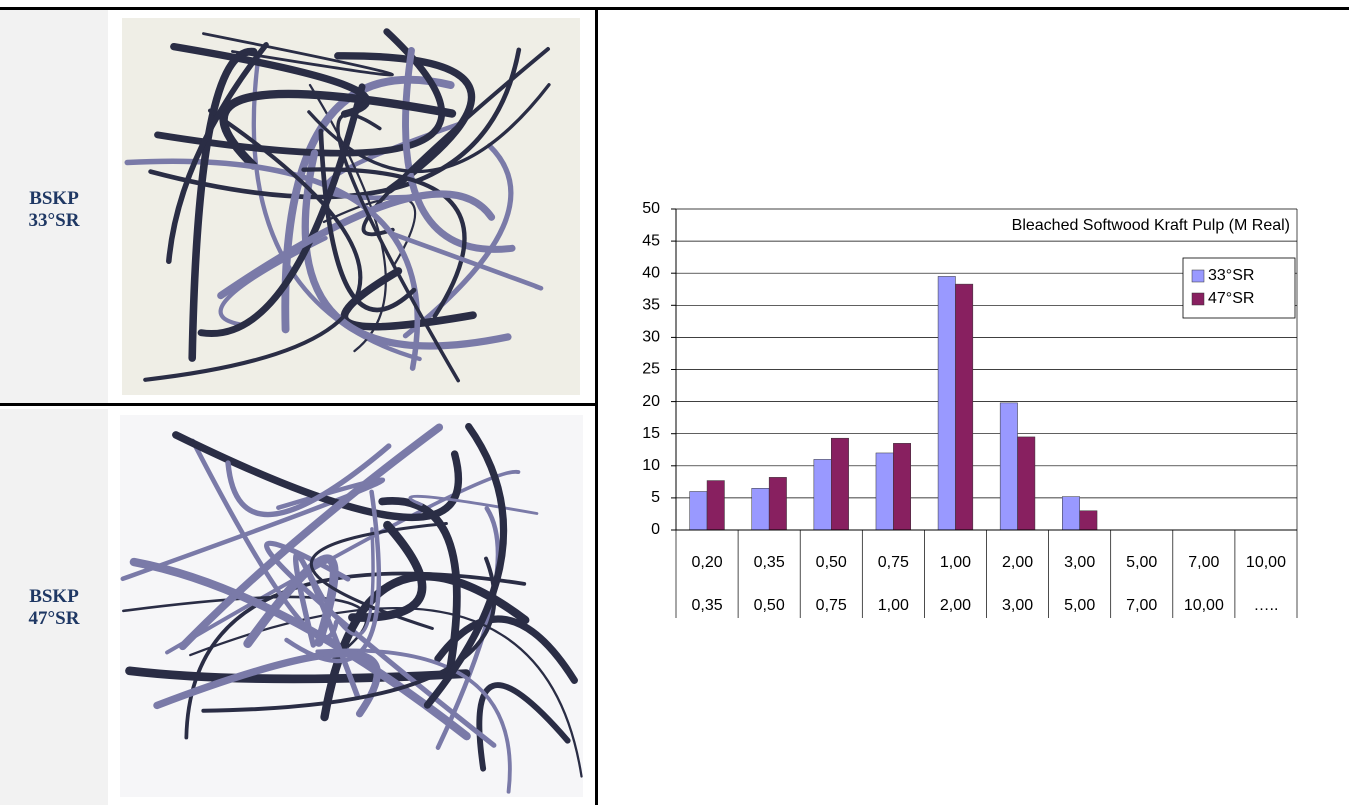 The width and height of the screenshot is (1349, 805). What do you see at coordinates (655, 497) in the screenshot?
I see `y-tick-label: 5` at bounding box center [655, 497].